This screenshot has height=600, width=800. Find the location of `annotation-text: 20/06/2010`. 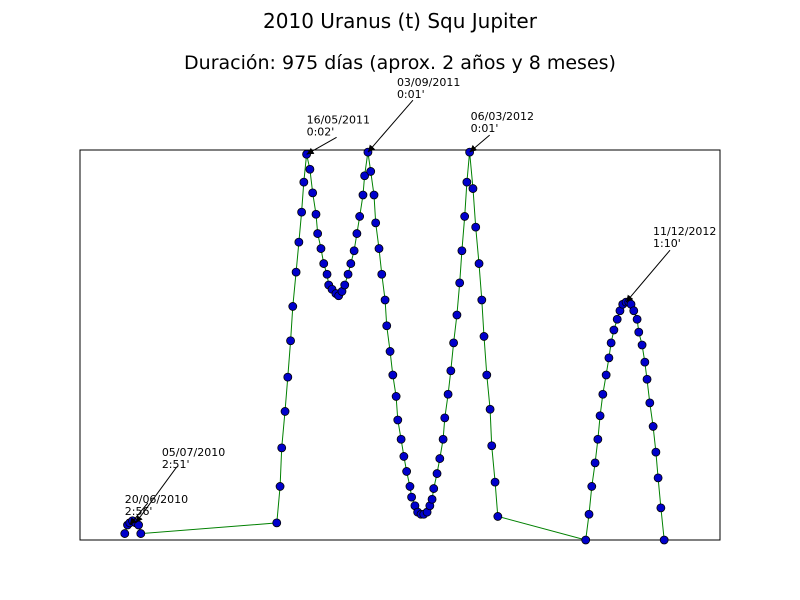

annotation-text: 20/06/2010 is located at coordinates (156, 499).